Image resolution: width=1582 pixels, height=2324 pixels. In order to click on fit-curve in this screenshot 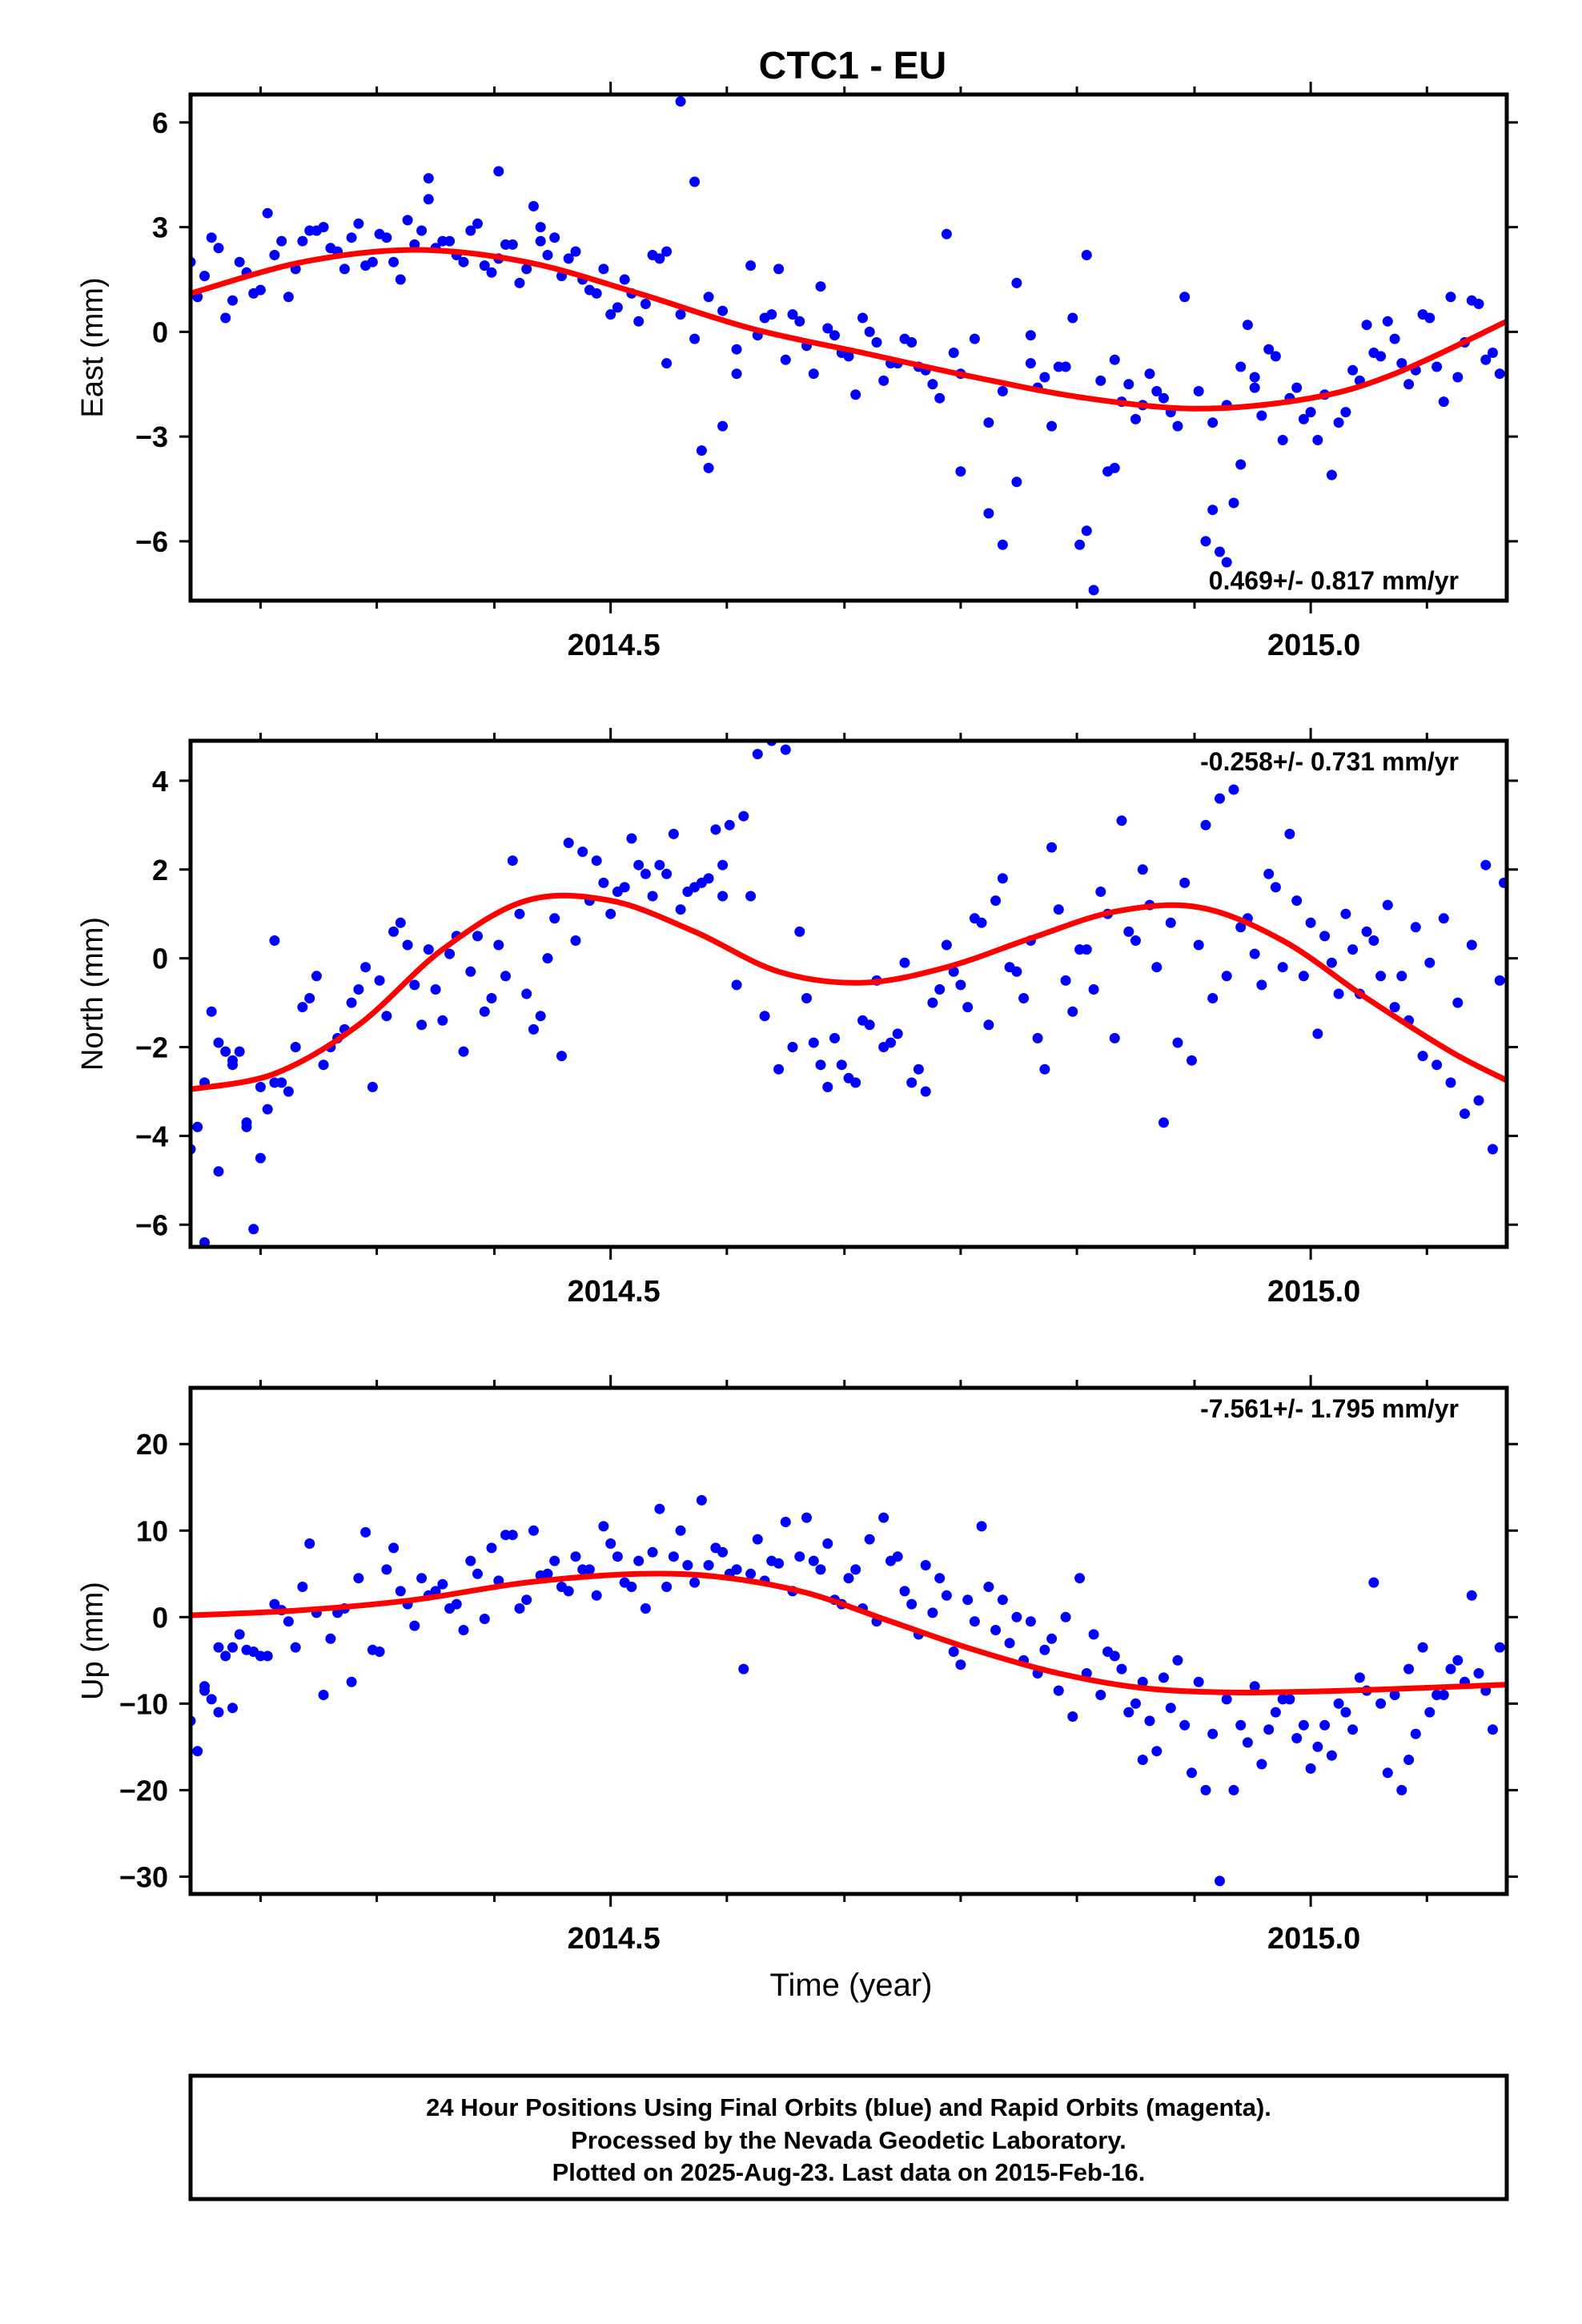, I will do `click(849, 329)`.